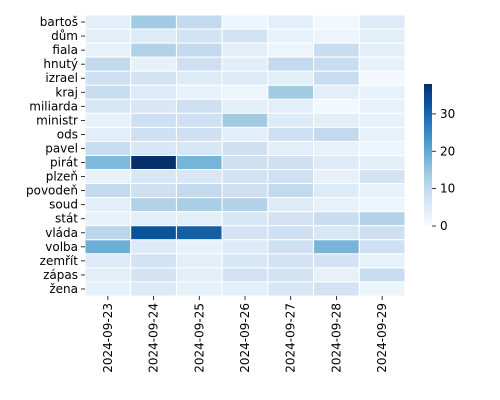 The height and width of the screenshot is (400, 500). I want to click on y-tick-label: volba, so click(61, 247).